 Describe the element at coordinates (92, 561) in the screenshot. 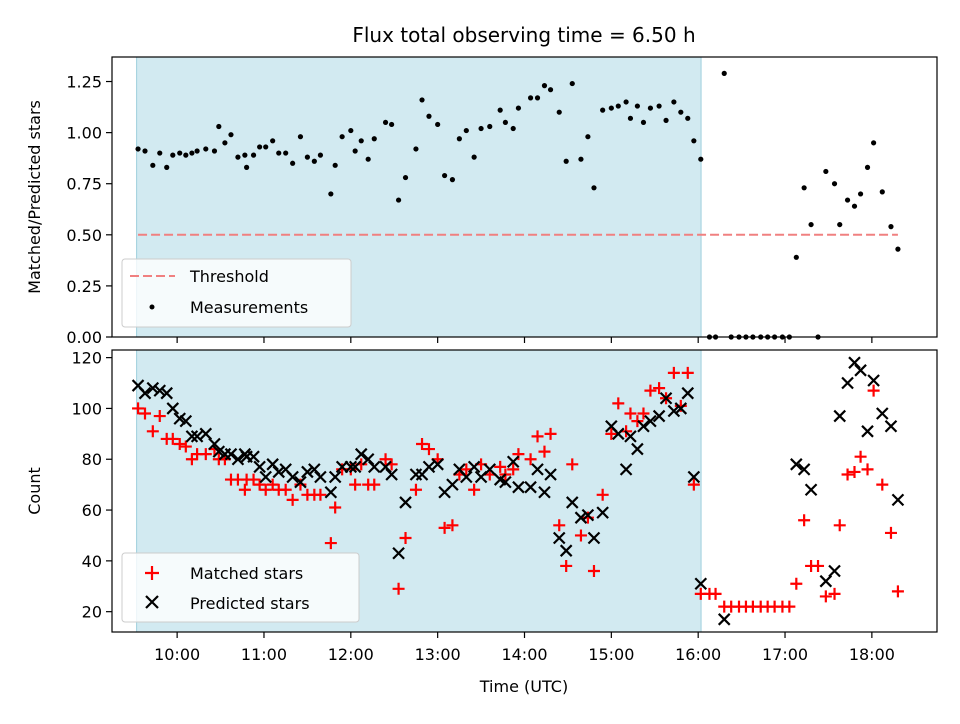

I see `y-tick-label: 40` at that location.